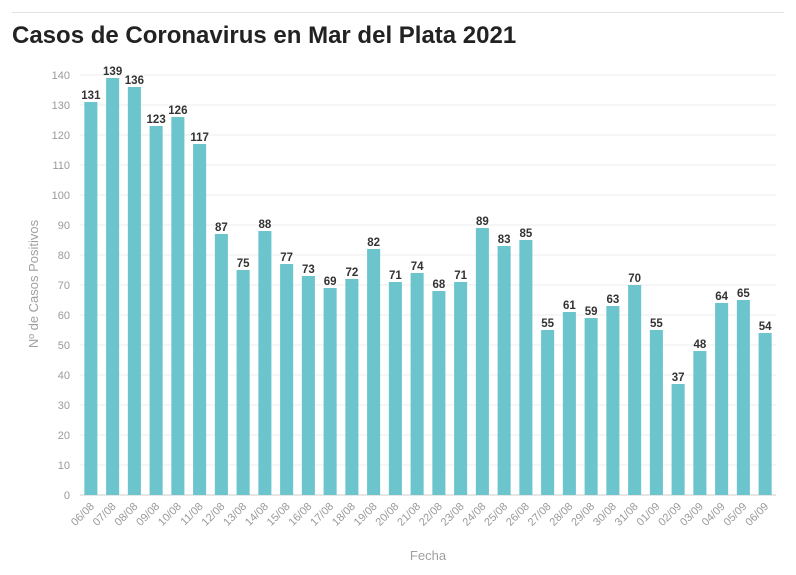  What do you see at coordinates (105, 515) in the screenshot?
I see `x-tick-label: 07/08` at bounding box center [105, 515].